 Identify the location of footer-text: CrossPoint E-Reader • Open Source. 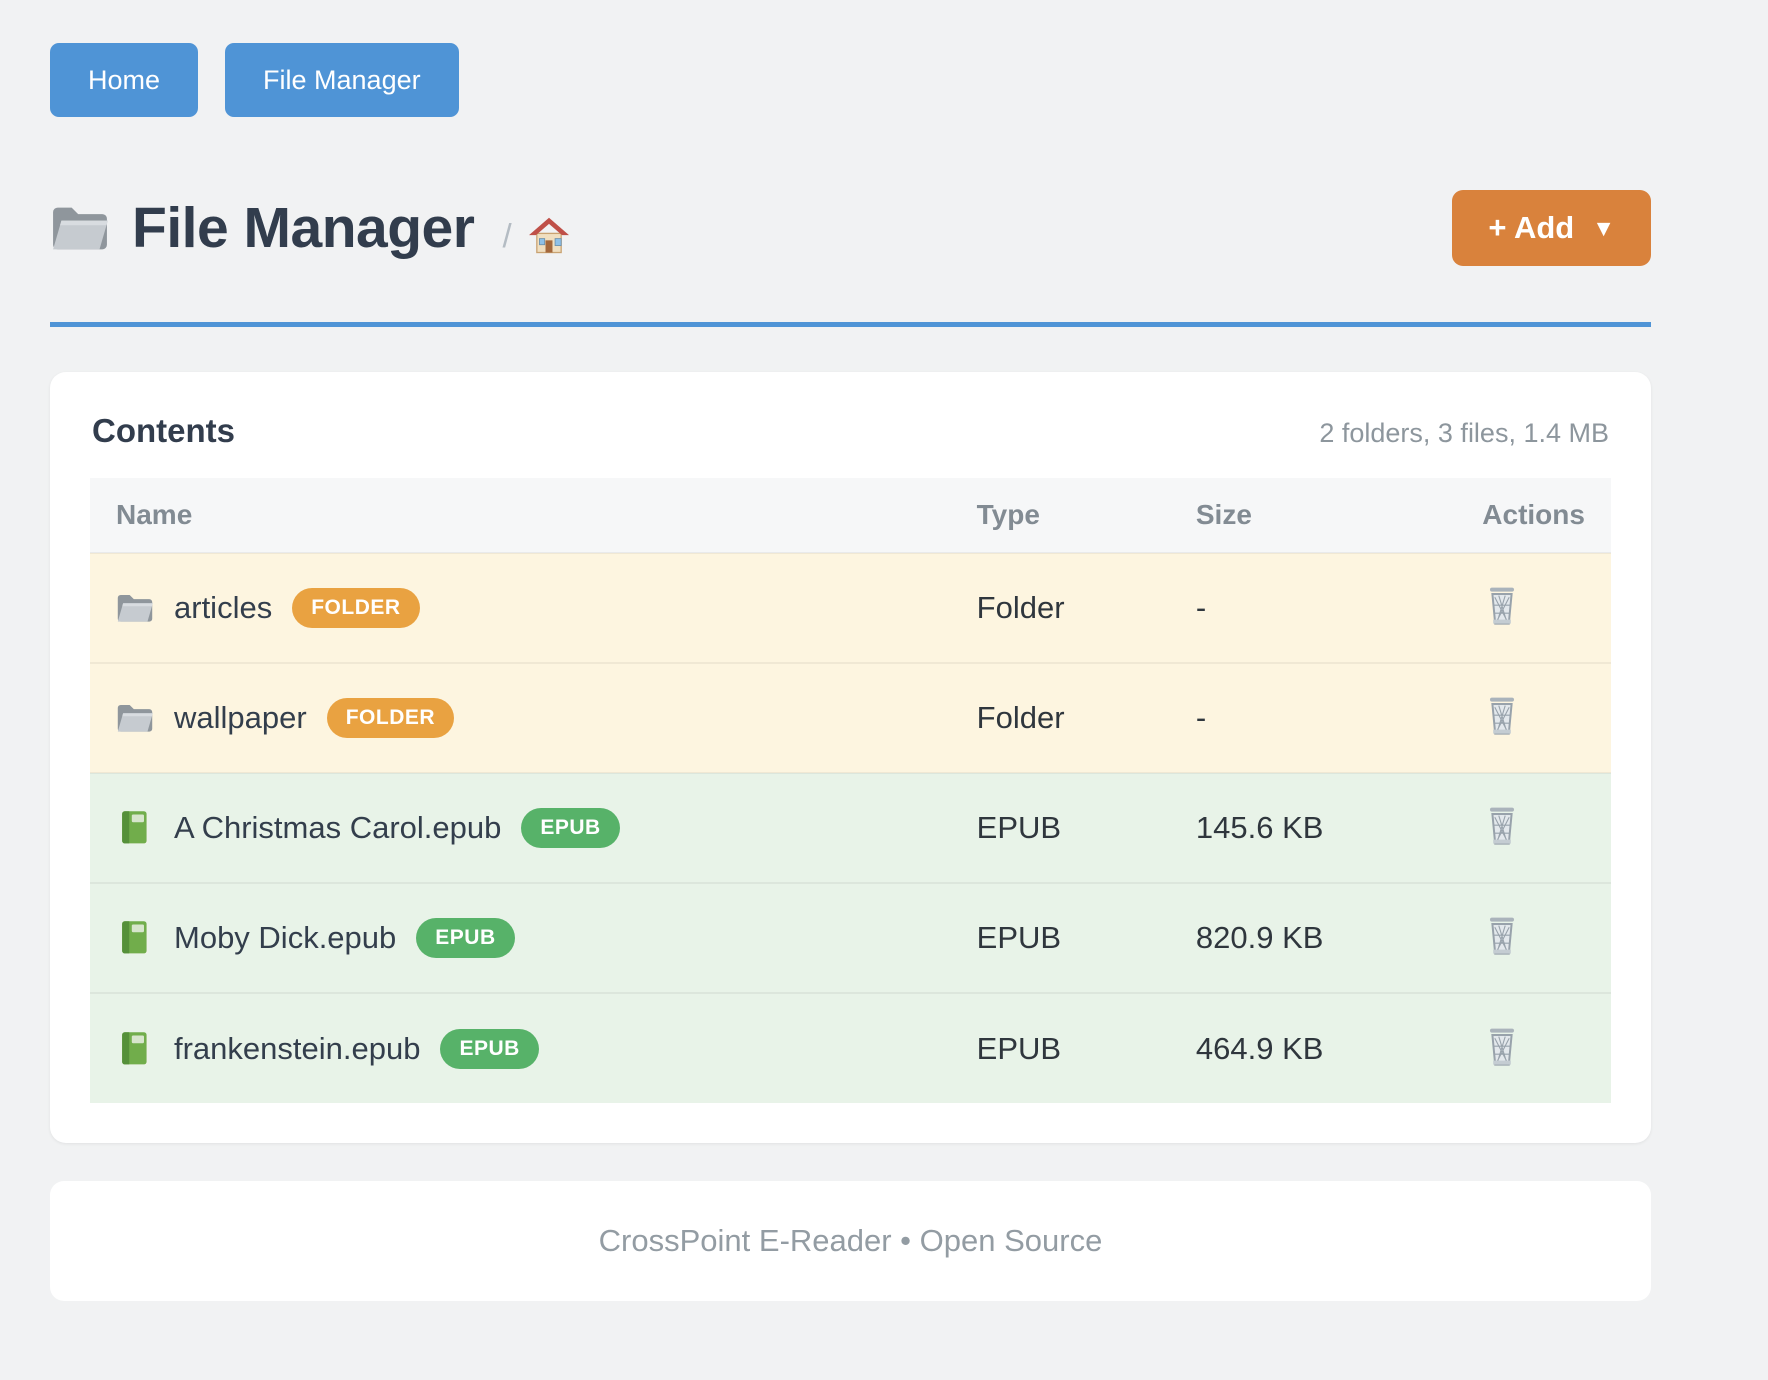
(850, 1240).